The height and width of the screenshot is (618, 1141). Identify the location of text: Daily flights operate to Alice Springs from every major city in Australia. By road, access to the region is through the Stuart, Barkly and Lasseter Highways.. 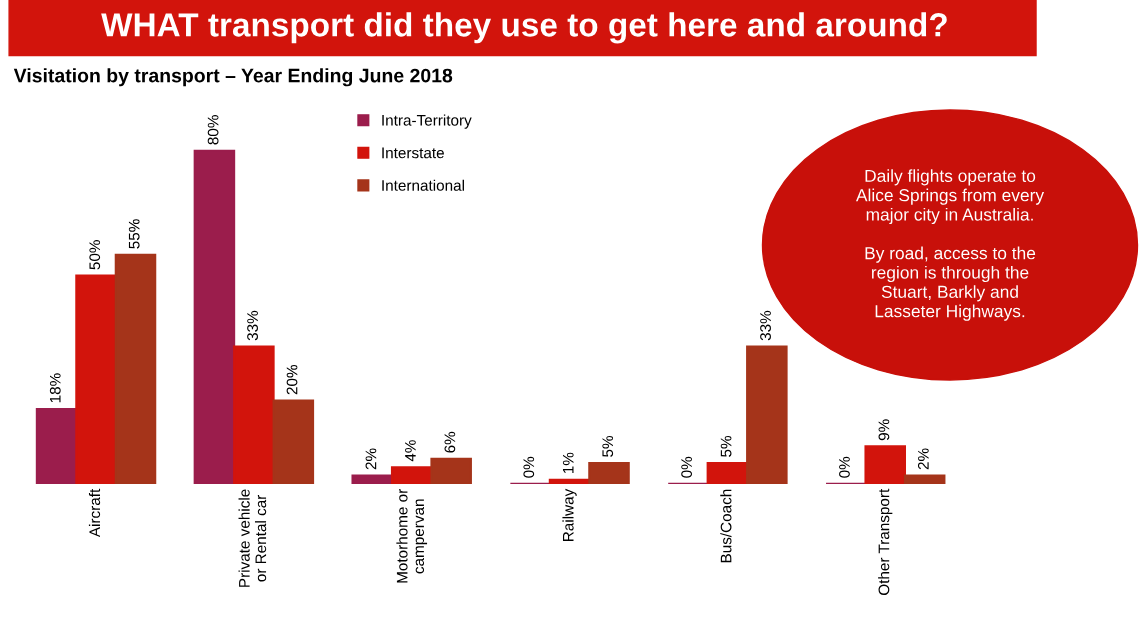
(950, 245).